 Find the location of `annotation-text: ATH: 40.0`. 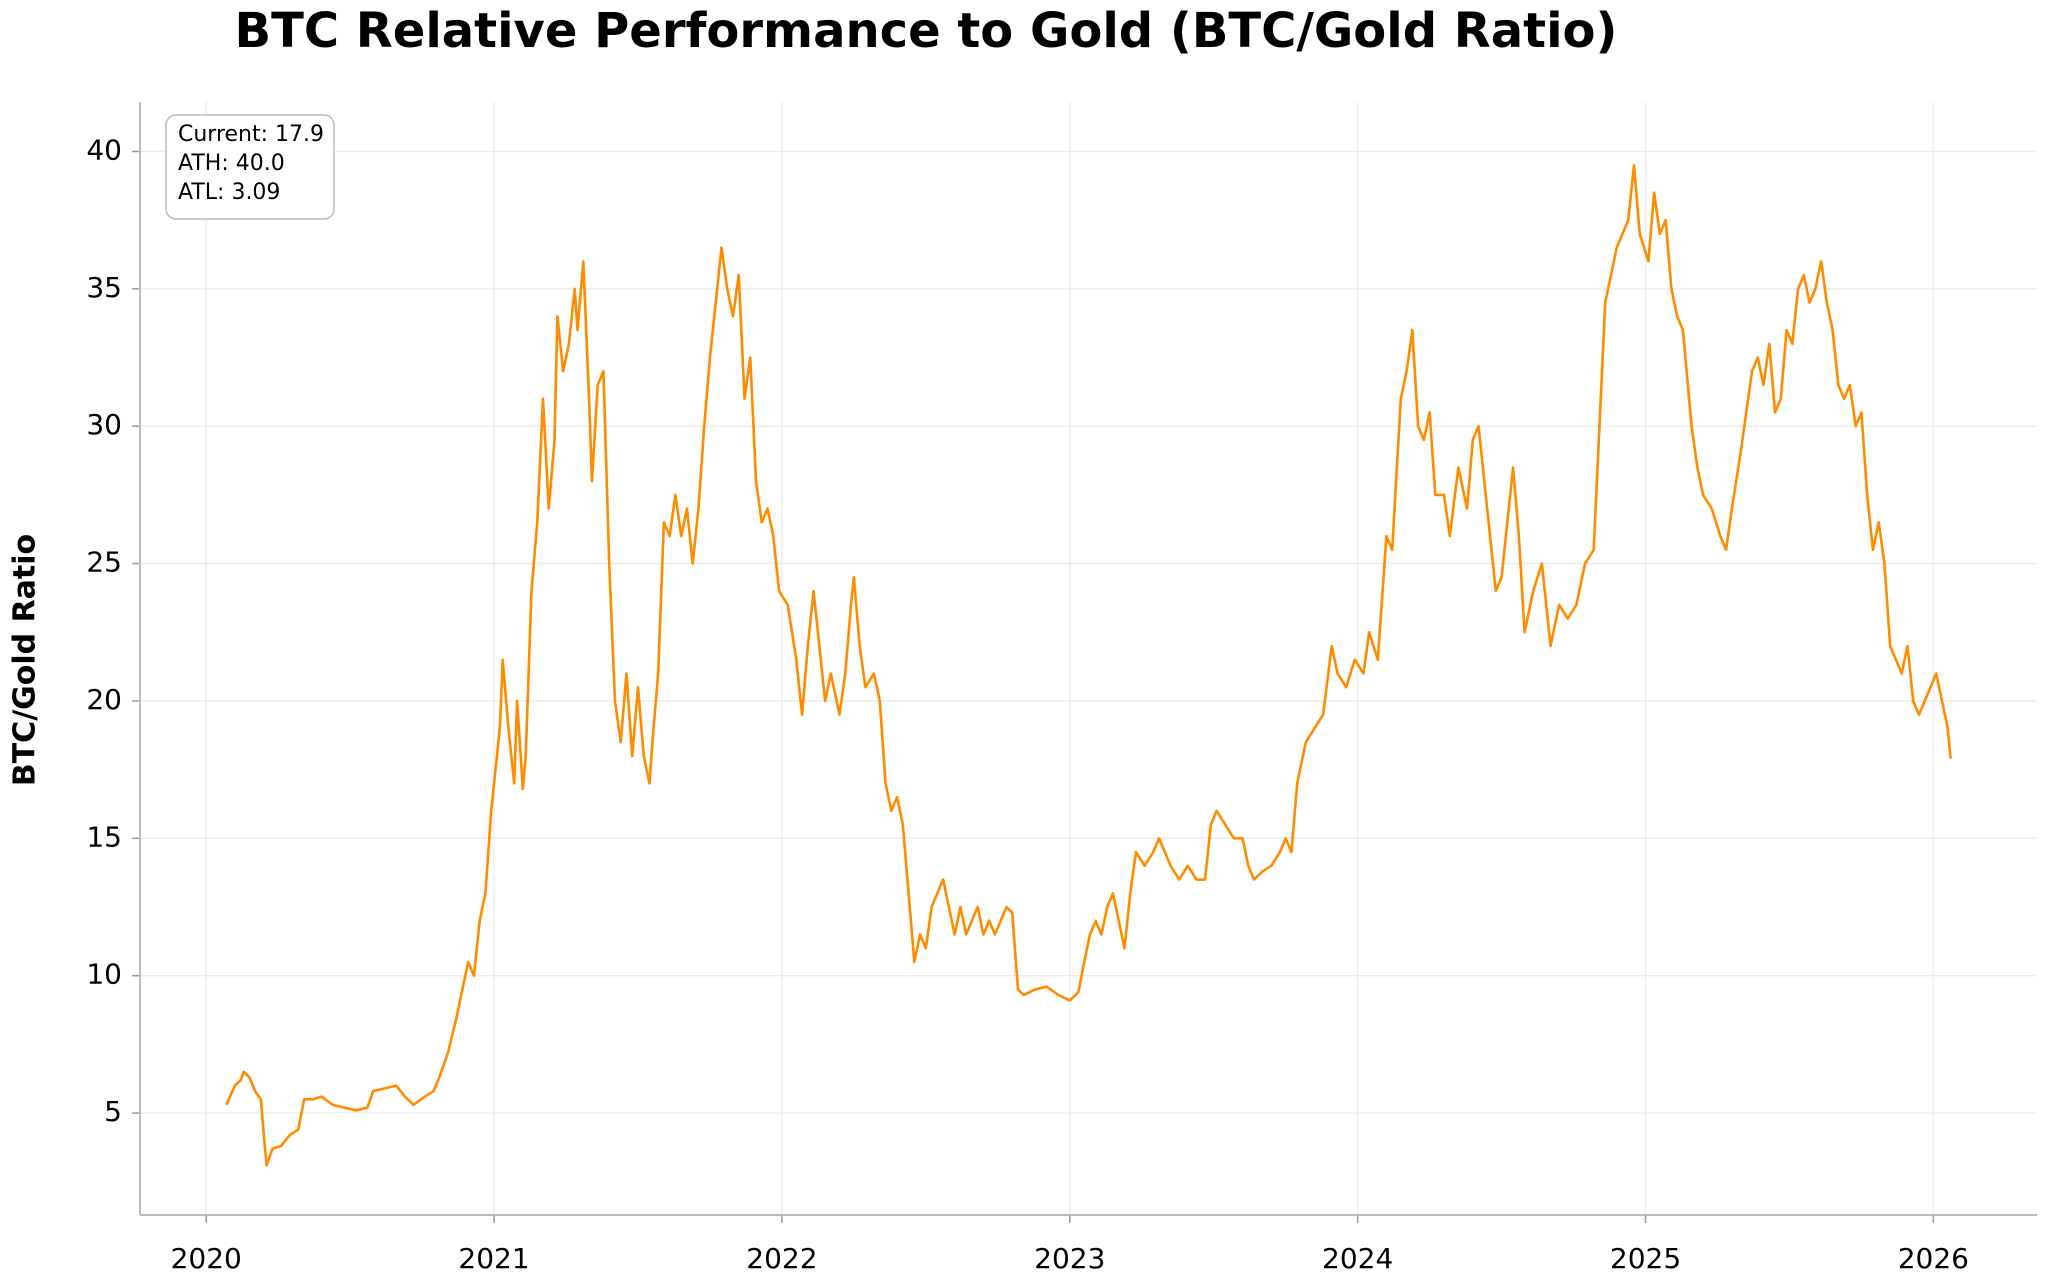

annotation-text: ATH: 40.0 is located at coordinates (231, 163).